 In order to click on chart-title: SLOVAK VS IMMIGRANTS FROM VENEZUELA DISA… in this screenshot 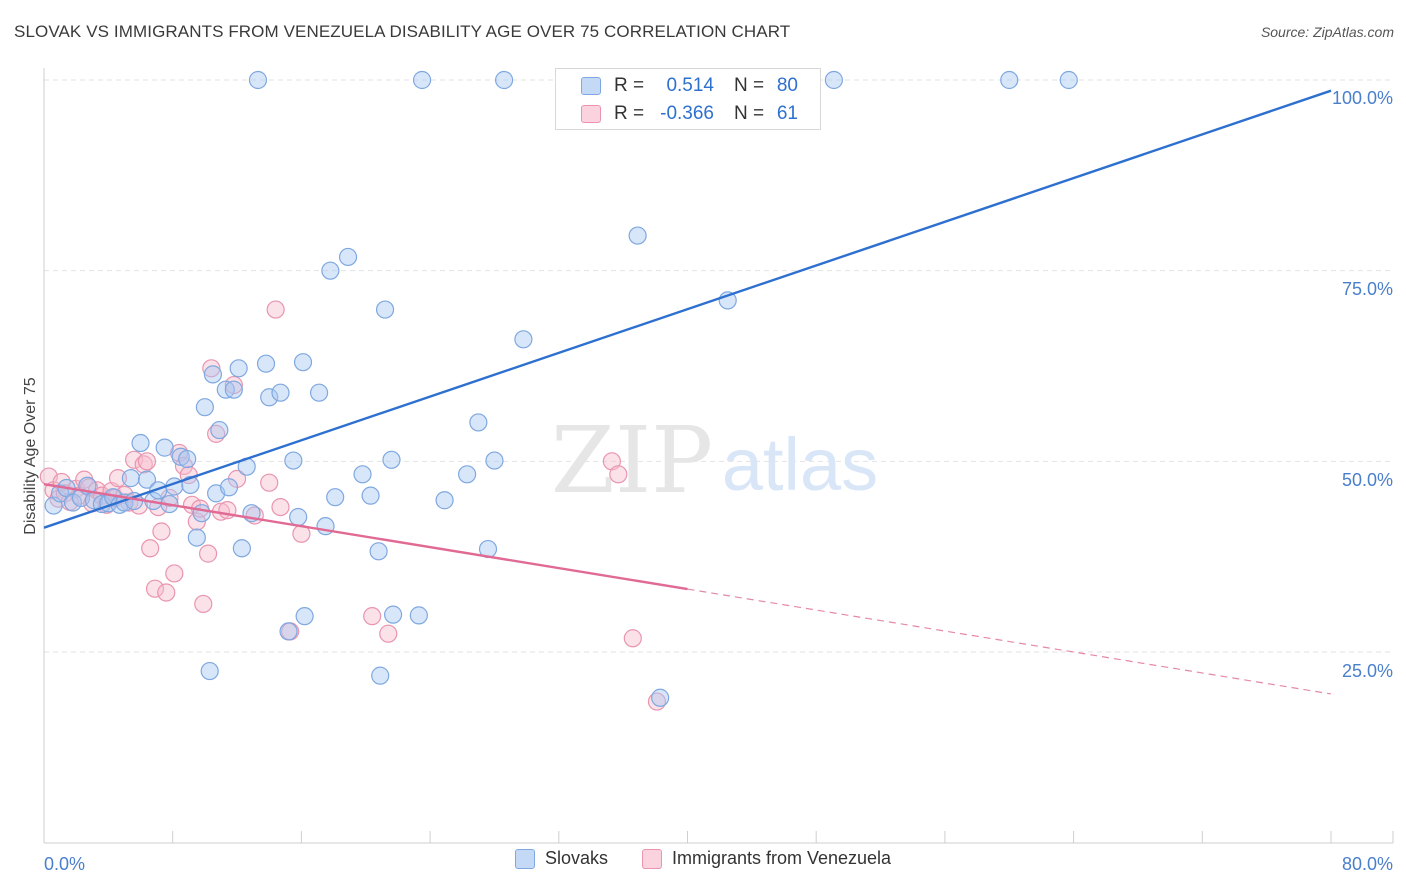, I will do `click(402, 31)`.